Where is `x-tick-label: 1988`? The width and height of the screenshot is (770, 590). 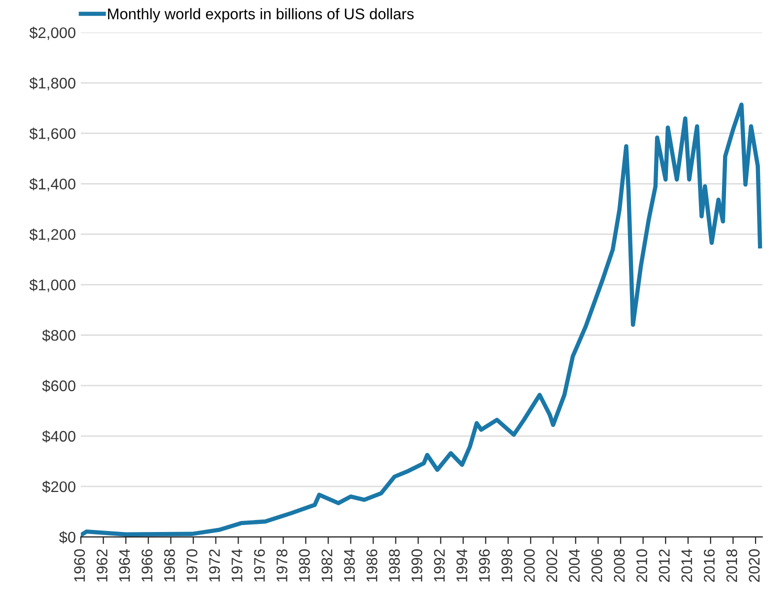 x-tick-label: 1988 is located at coordinates (394, 565).